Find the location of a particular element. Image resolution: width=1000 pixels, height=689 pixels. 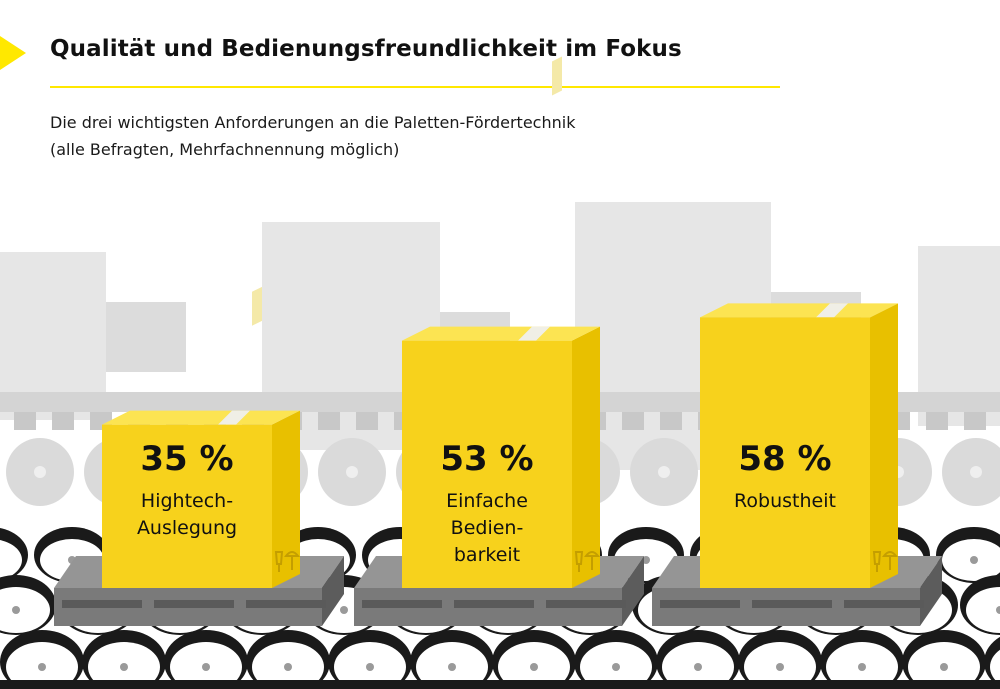

bar-value-label: 35 % is located at coordinates (186, 459).